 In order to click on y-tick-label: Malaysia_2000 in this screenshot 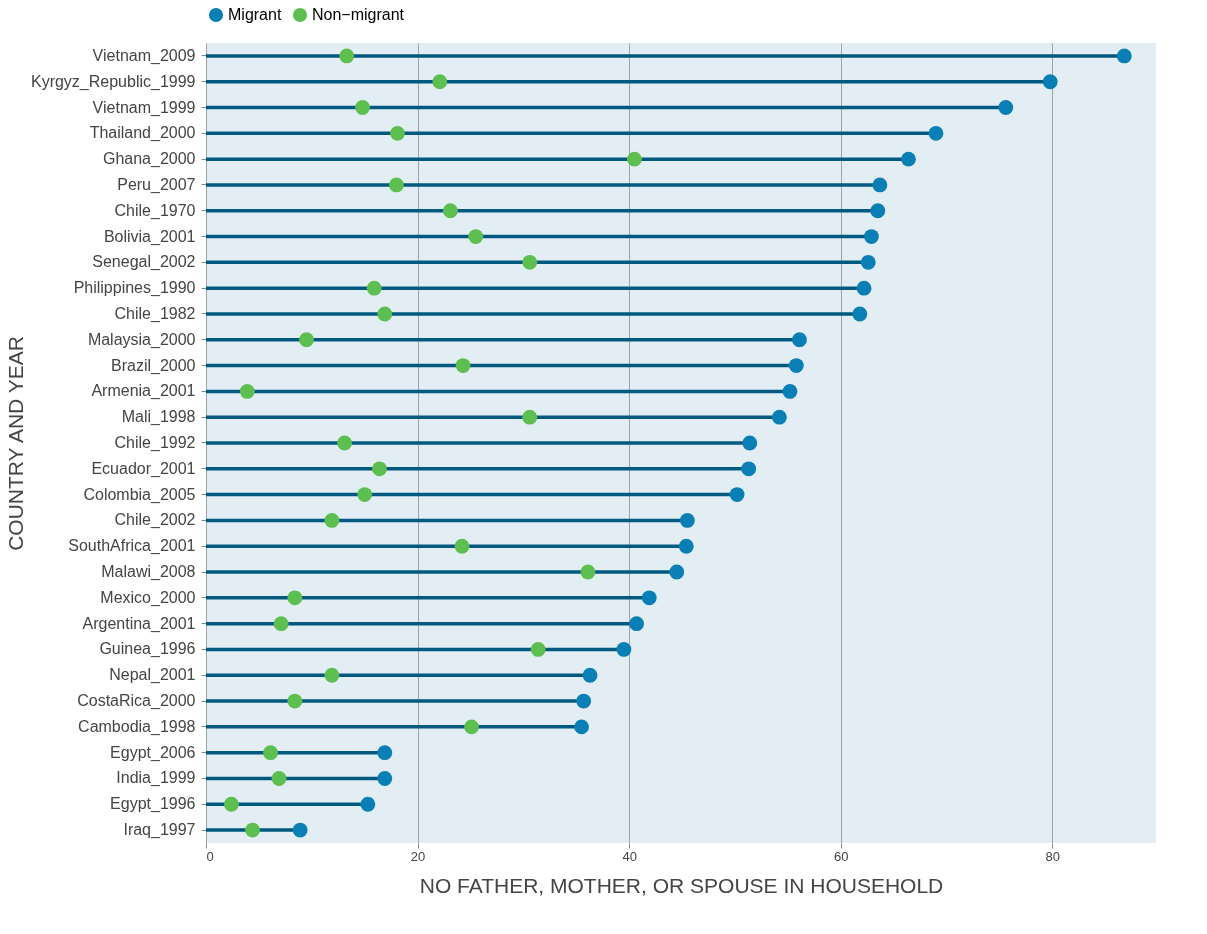, I will do `click(141, 339)`.